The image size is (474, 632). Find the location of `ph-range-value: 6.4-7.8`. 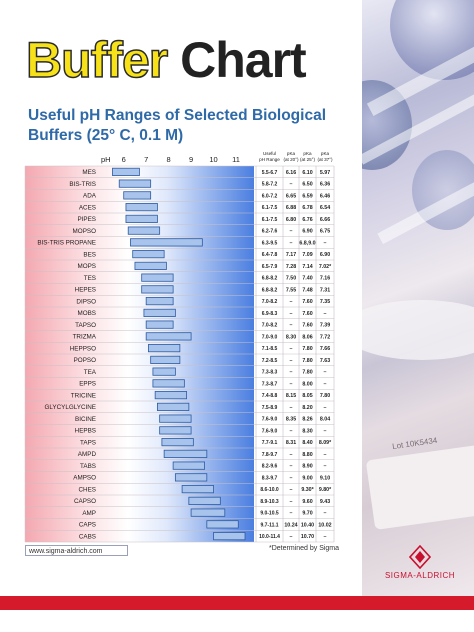

ph-range-value: 6.4-7.8 is located at coordinates (270, 255).